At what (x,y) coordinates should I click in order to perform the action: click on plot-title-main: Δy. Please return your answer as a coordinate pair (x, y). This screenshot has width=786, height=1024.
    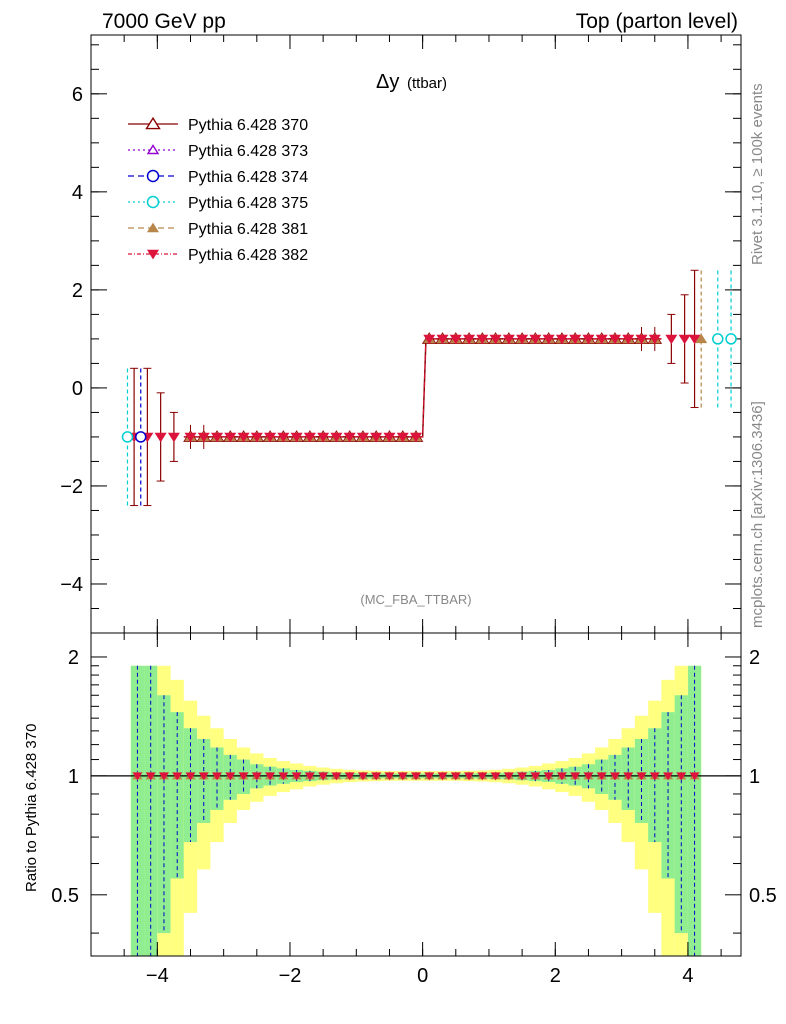
    Looking at the image, I should click on (387, 82).